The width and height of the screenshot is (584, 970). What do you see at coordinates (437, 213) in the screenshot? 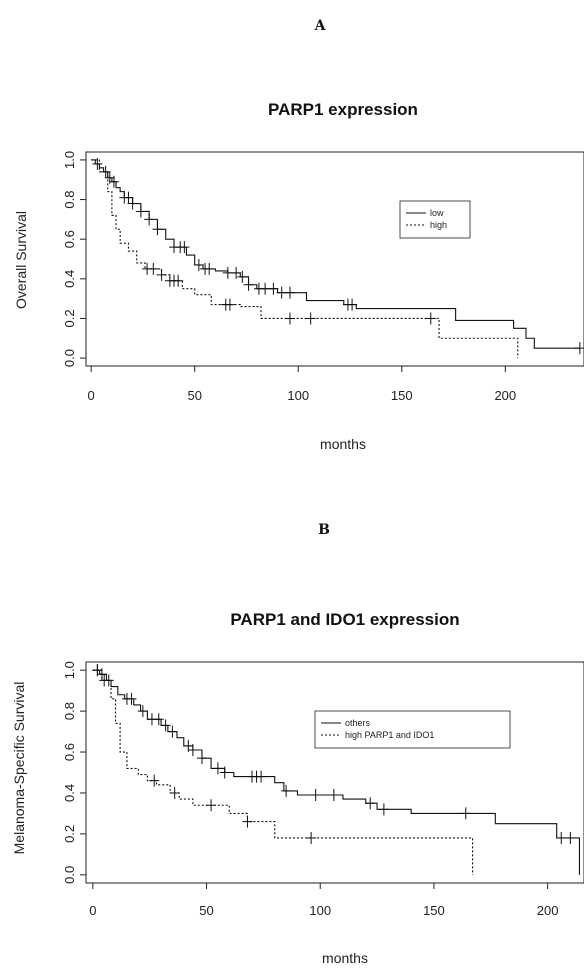
I see `legend-label: low` at bounding box center [437, 213].